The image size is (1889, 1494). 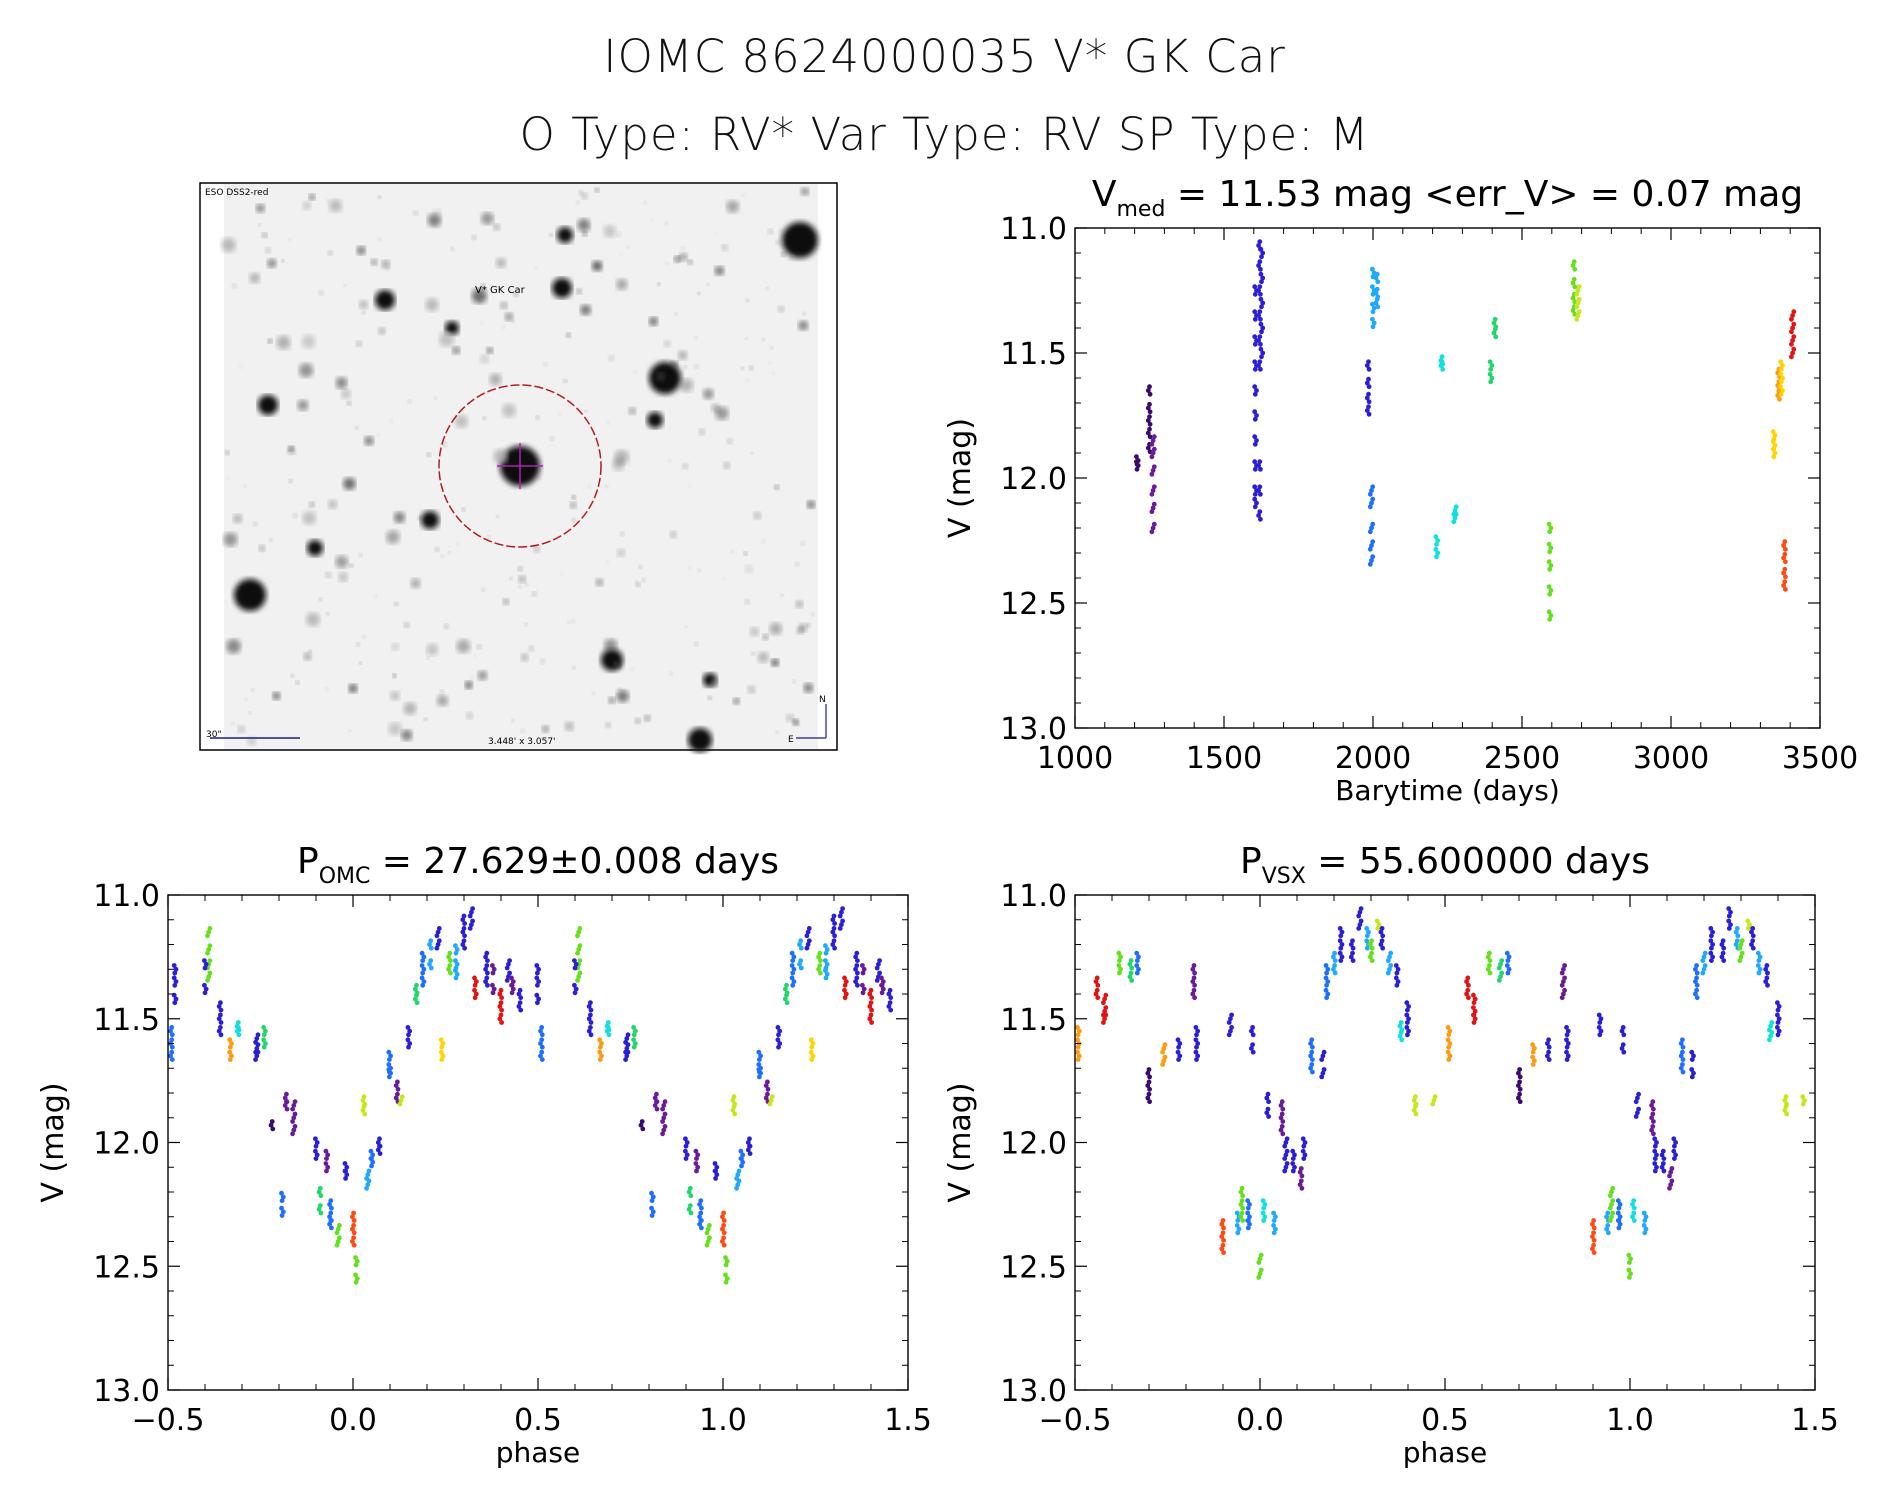 I want to click on data-points, so click(x=531, y=1095).